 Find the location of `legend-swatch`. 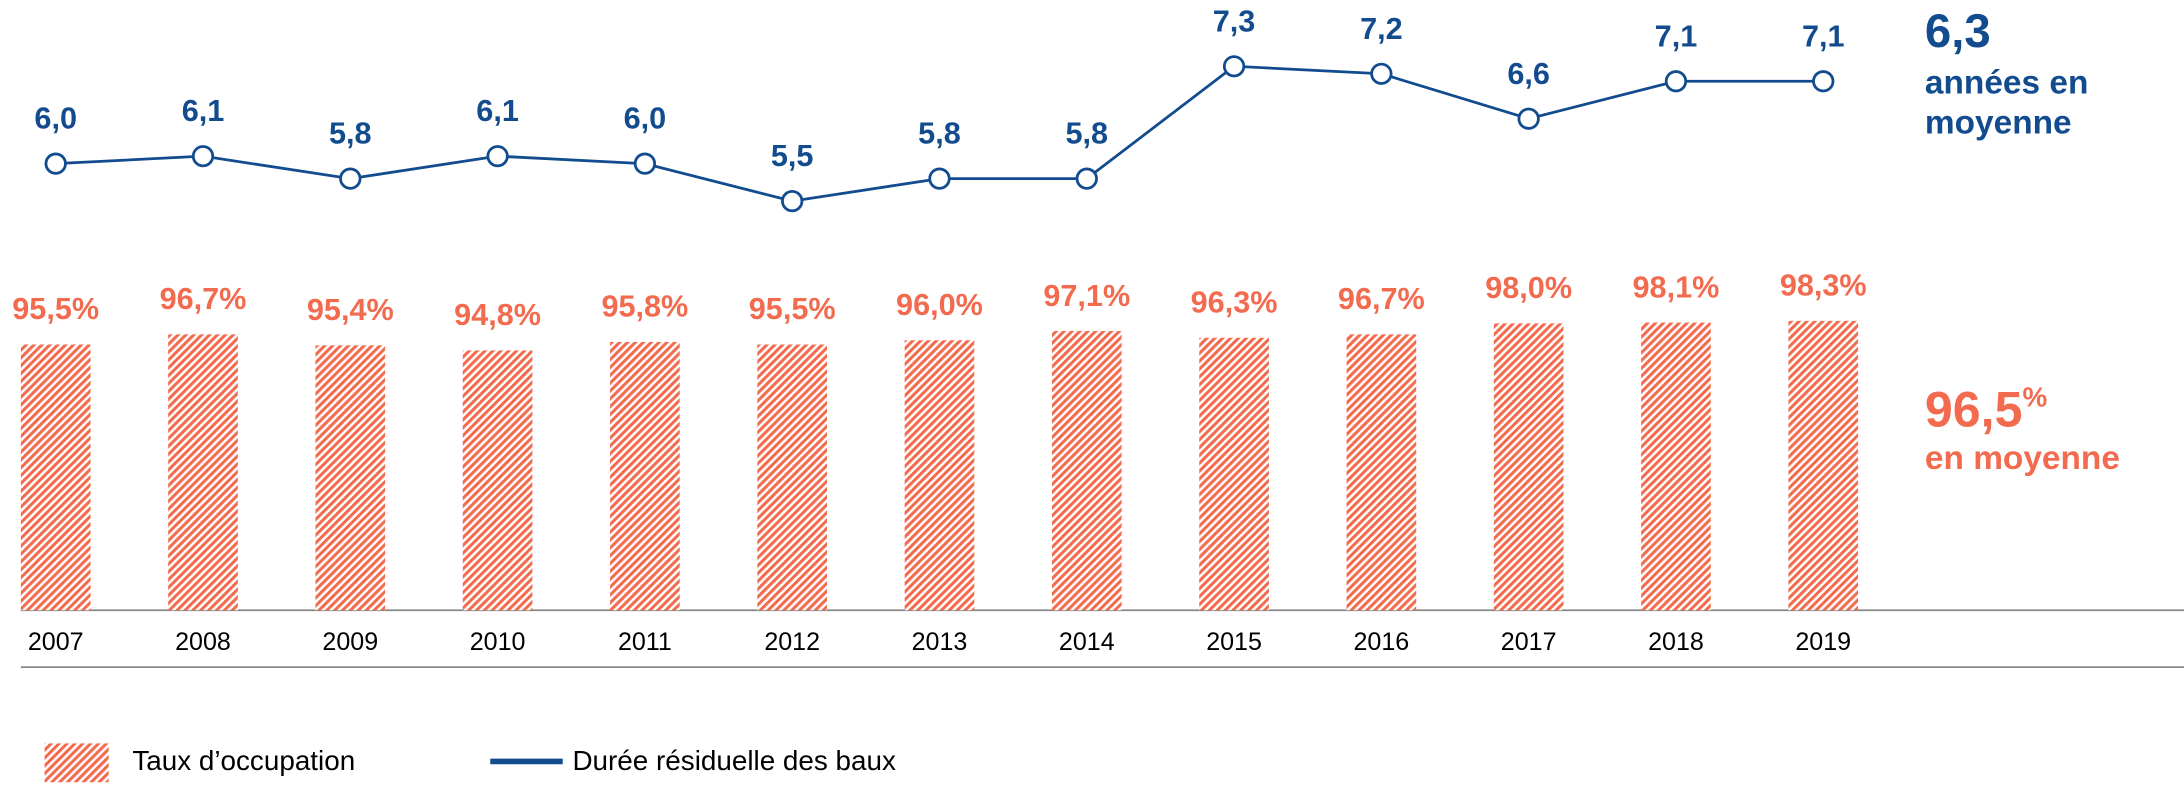

legend-swatch is located at coordinates (76, 763).